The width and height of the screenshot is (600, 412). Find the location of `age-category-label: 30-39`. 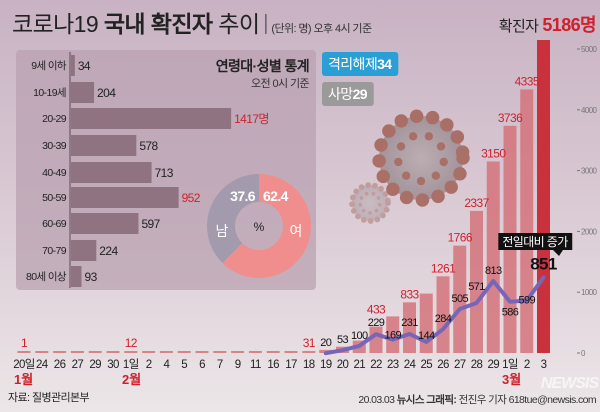

age-category-label: 30-39 is located at coordinates (54, 146).